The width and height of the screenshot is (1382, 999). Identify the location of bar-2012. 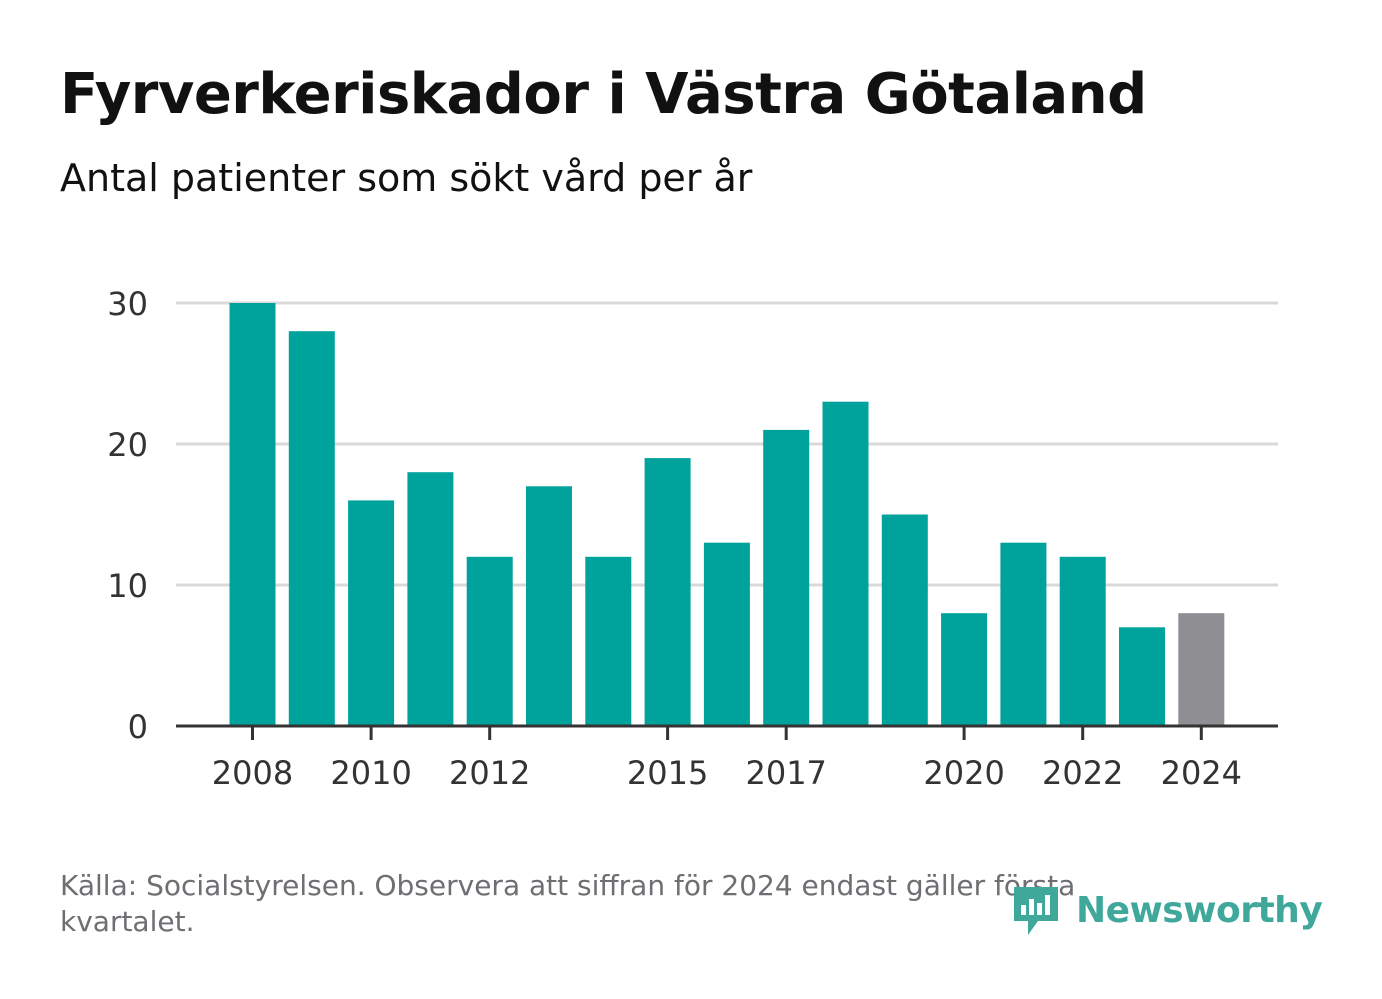
(489, 641).